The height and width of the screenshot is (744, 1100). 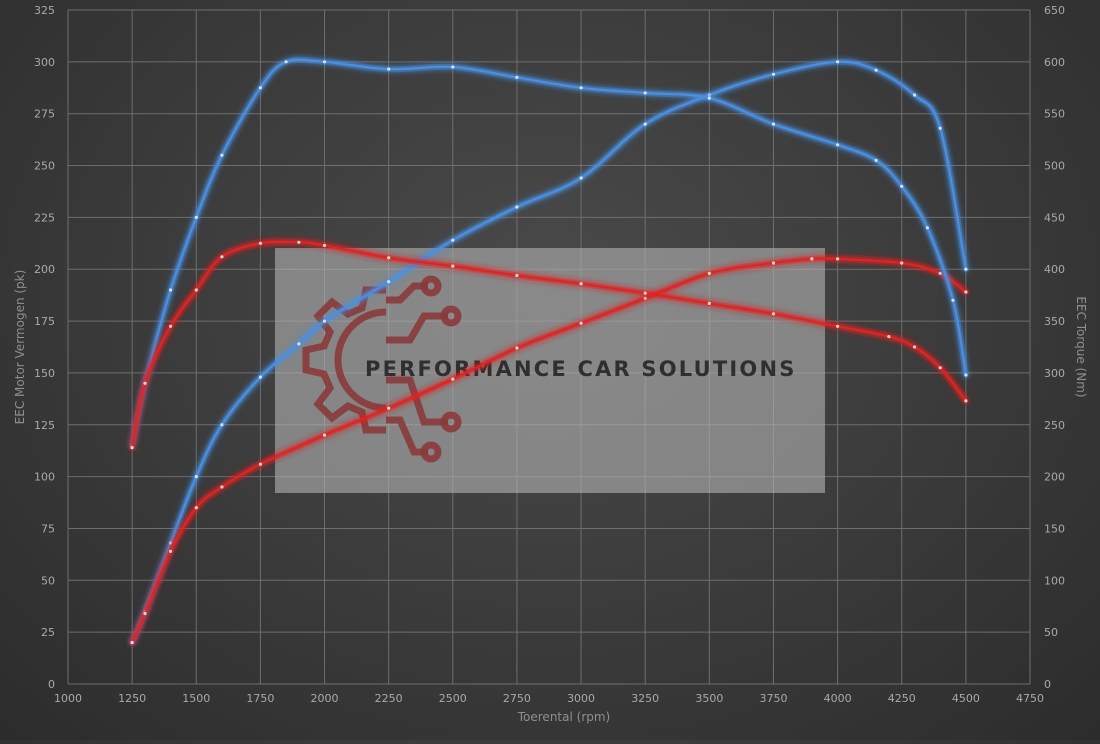 What do you see at coordinates (196, 698) in the screenshot?
I see `x-tick-label: 1500` at bounding box center [196, 698].